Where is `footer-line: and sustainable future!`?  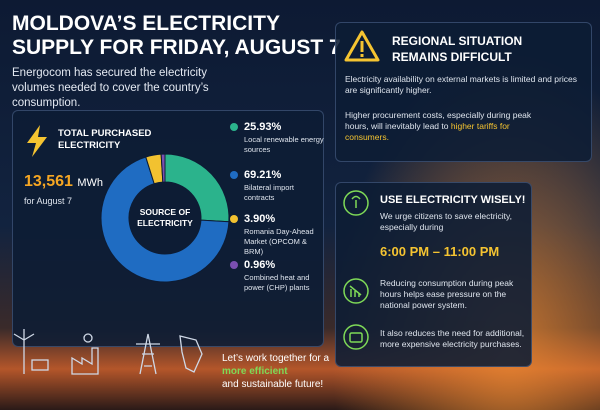
footer-line: and sustainable future! is located at coordinates (273, 384).